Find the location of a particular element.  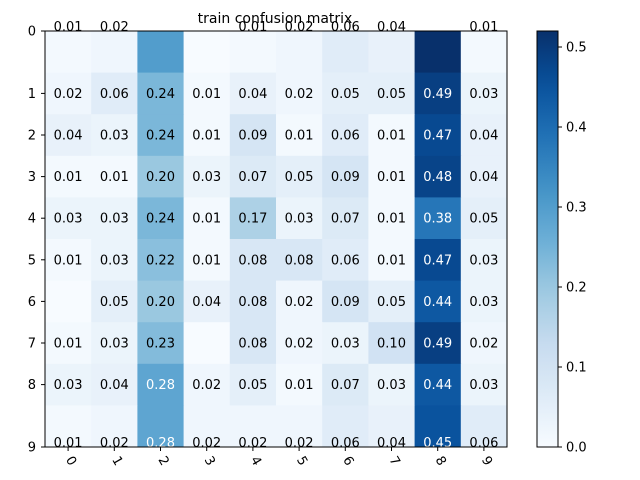

y-tick-label: 9 is located at coordinates (32, 448).